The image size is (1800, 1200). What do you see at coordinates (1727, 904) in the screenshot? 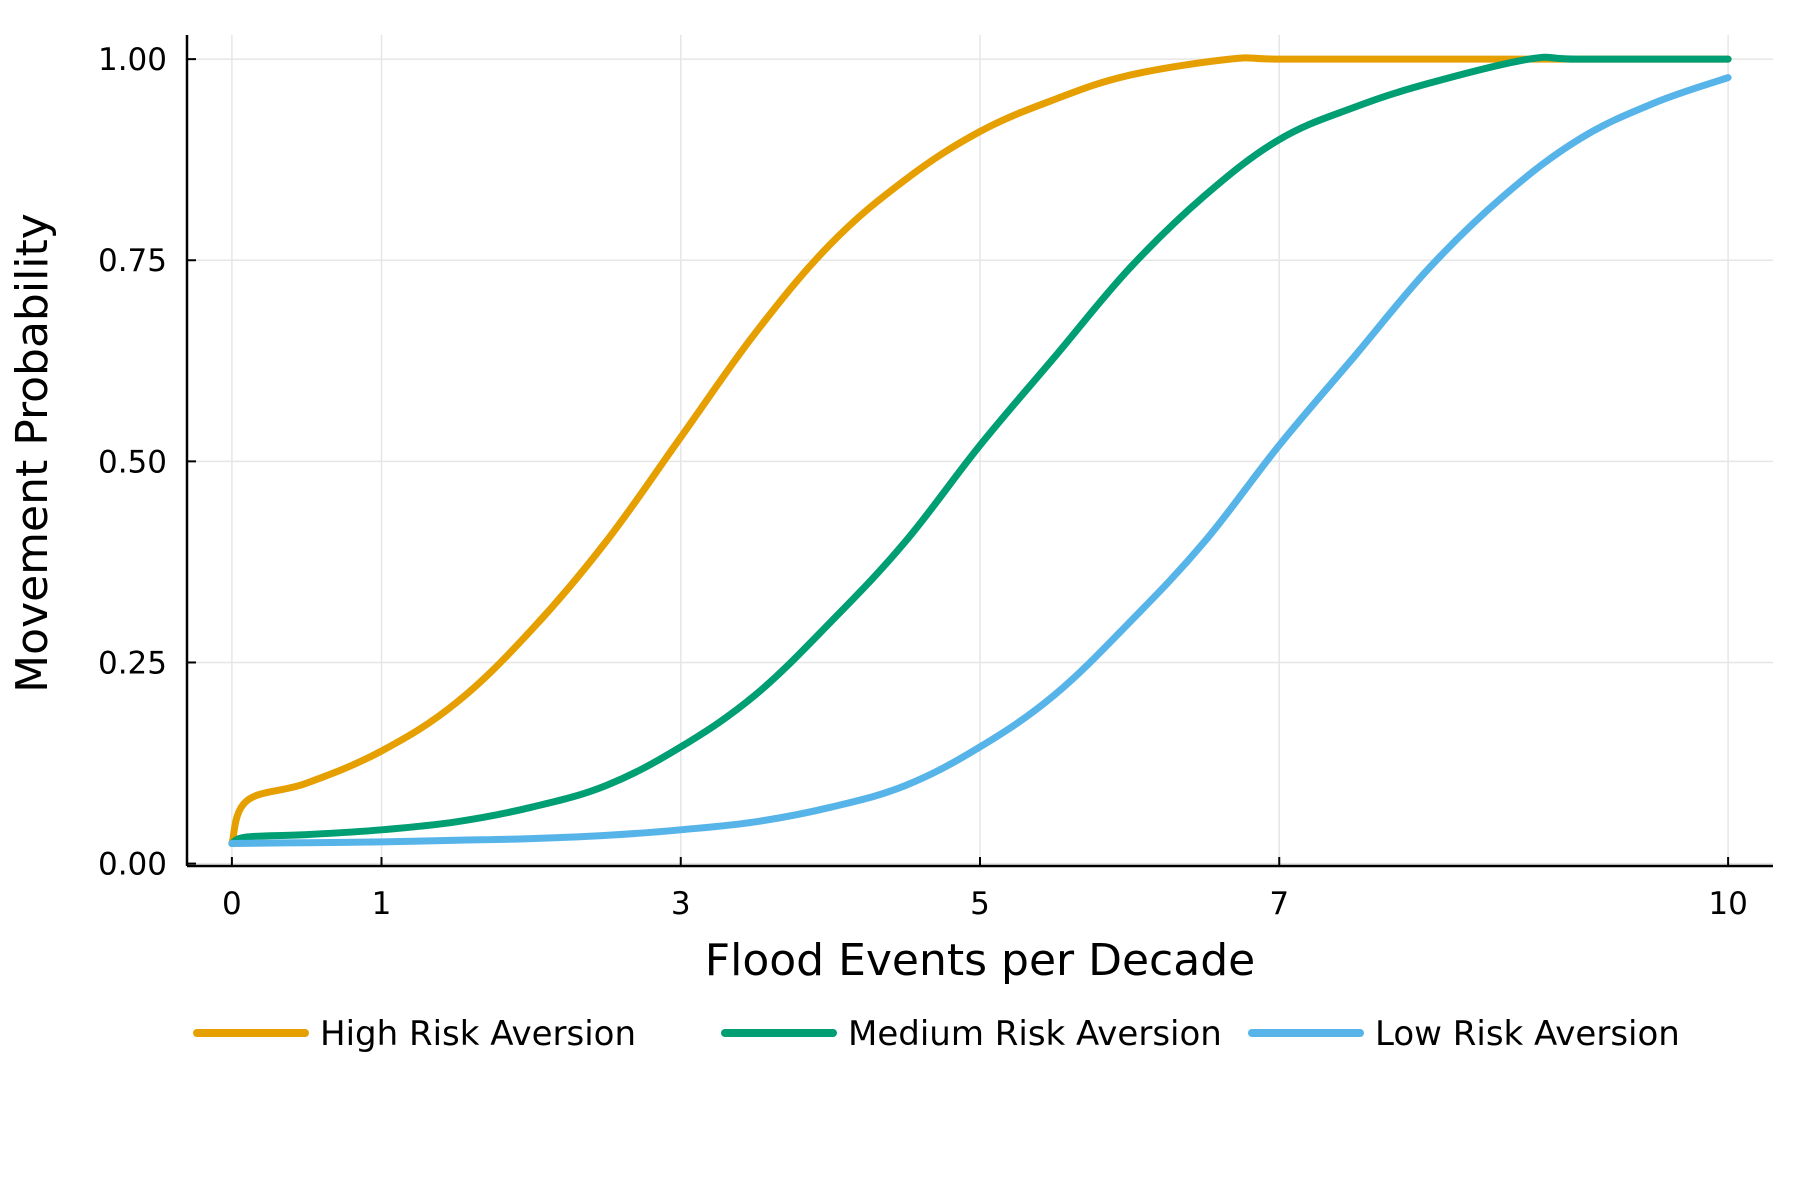
I see `x-tick-label: 10` at bounding box center [1727, 904].